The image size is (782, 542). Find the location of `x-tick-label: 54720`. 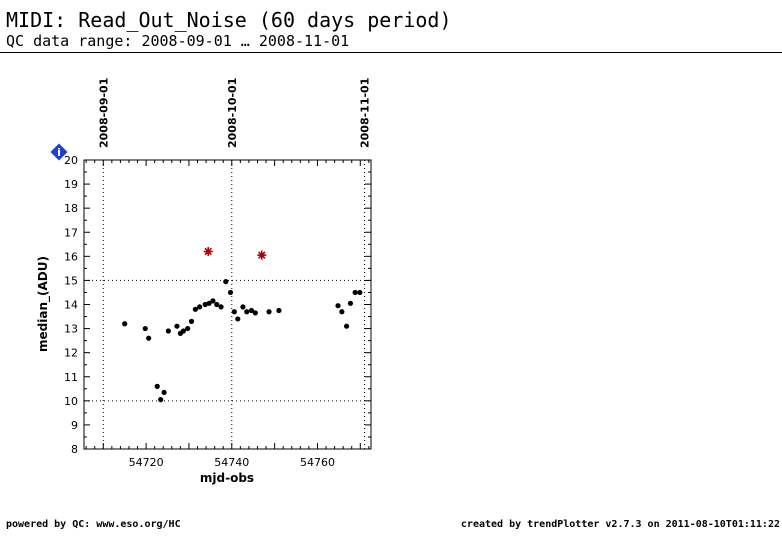

x-tick-label: 54720 is located at coordinates (146, 462).